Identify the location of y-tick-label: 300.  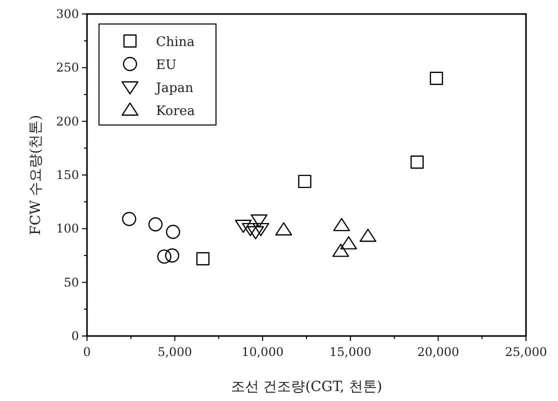
(67, 14).